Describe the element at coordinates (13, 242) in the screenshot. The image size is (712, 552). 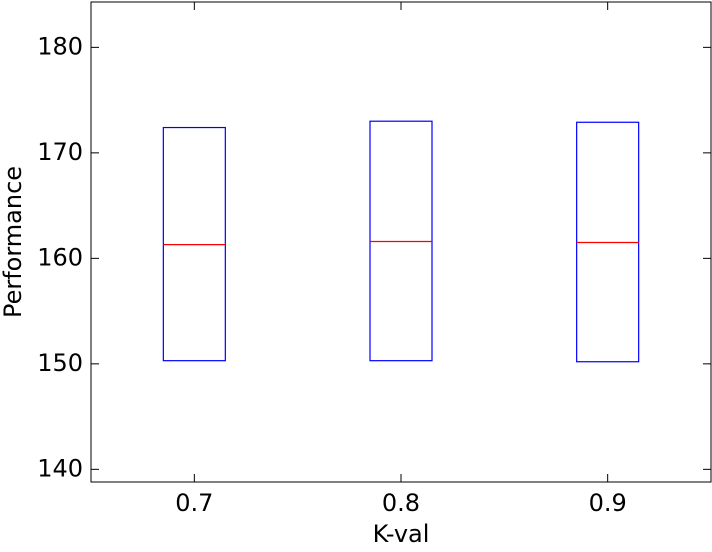
I see `y-axis-label: Performance` at that location.